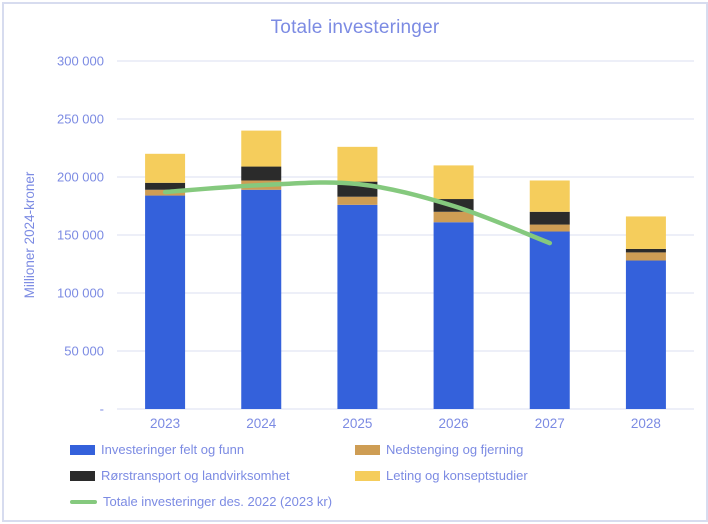  What do you see at coordinates (80, 177) in the screenshot?
I see `y-tick-label: 200 000` at bounding box center [80, 177].